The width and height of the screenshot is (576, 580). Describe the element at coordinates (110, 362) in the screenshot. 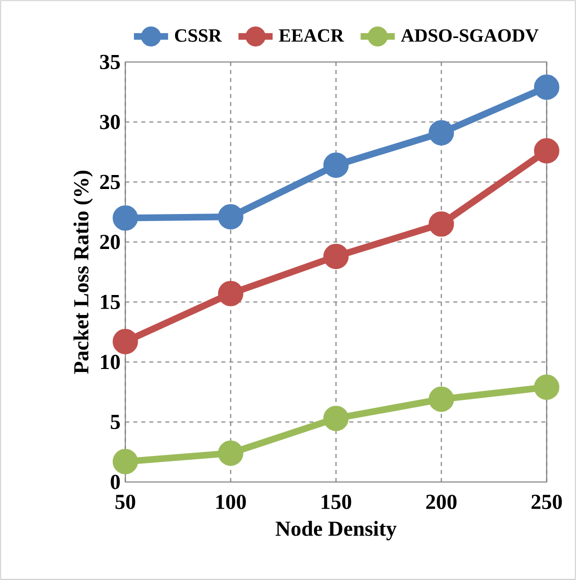

I see `y-tick-label: 10` at that location.